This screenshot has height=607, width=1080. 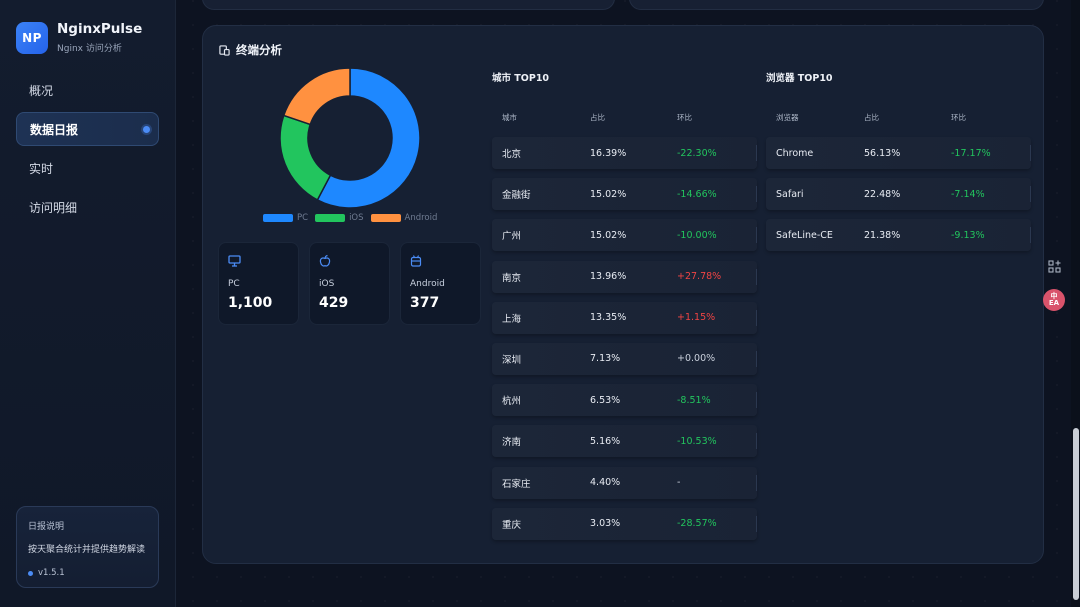 What do you see at coordinates (971, 153) in the screenshot?
I see `row-change: -17.17%` at bounding box center [971, 153].